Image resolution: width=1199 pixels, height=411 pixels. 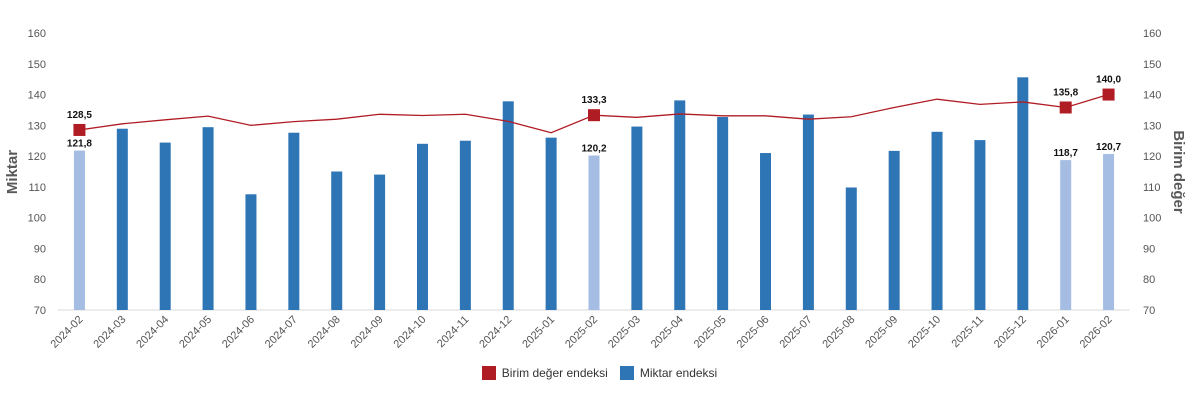 I want to click on line-label-2025-02: 133,3, so click(x=593, y=100).